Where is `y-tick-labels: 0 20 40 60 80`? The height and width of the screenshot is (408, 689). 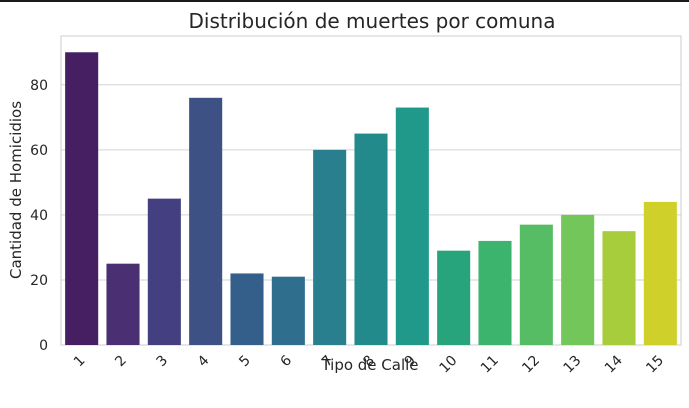 y-tick-labels: 0 20 40 60 80 is located at coordinates (39, 216).